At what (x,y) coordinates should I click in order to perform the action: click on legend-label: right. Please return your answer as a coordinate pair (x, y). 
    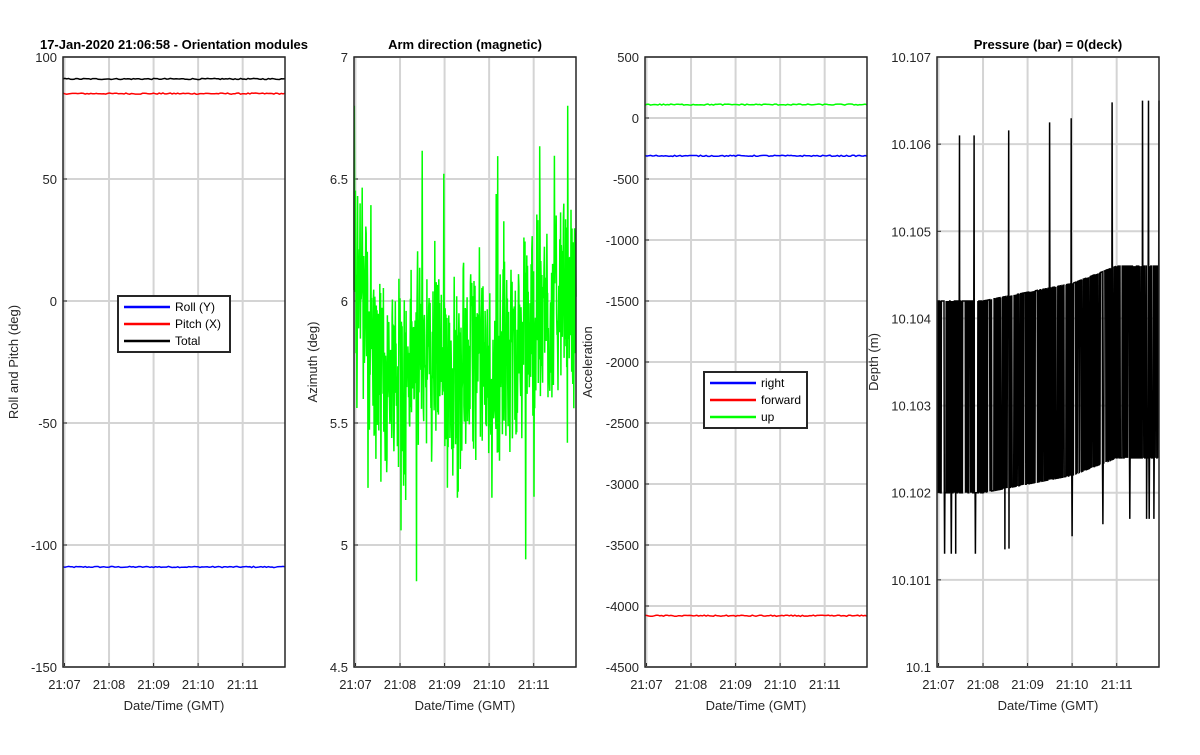
    Looking at the image, I should click on (773, 383).